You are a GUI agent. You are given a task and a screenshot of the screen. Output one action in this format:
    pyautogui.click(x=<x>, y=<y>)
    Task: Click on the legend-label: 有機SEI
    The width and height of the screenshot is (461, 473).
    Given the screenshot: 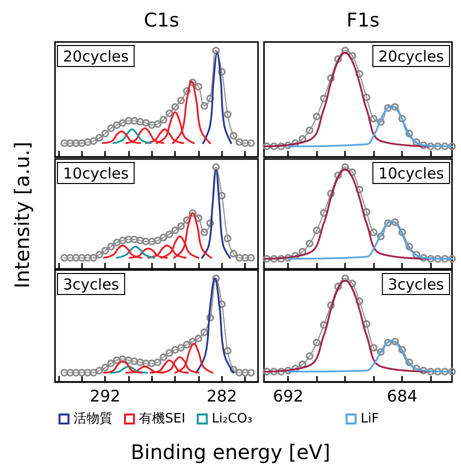 What is the action you would take?
    pyautogui.click(x=162, y=419)
    